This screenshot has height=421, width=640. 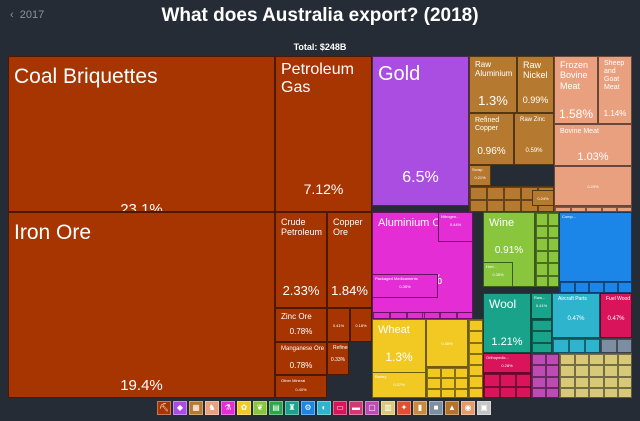 What do you see at coordinates (447, 343) in the screenshot?
I see `treemap-cell-veg-minor: 0.38%` at bounding box center [447, 343].